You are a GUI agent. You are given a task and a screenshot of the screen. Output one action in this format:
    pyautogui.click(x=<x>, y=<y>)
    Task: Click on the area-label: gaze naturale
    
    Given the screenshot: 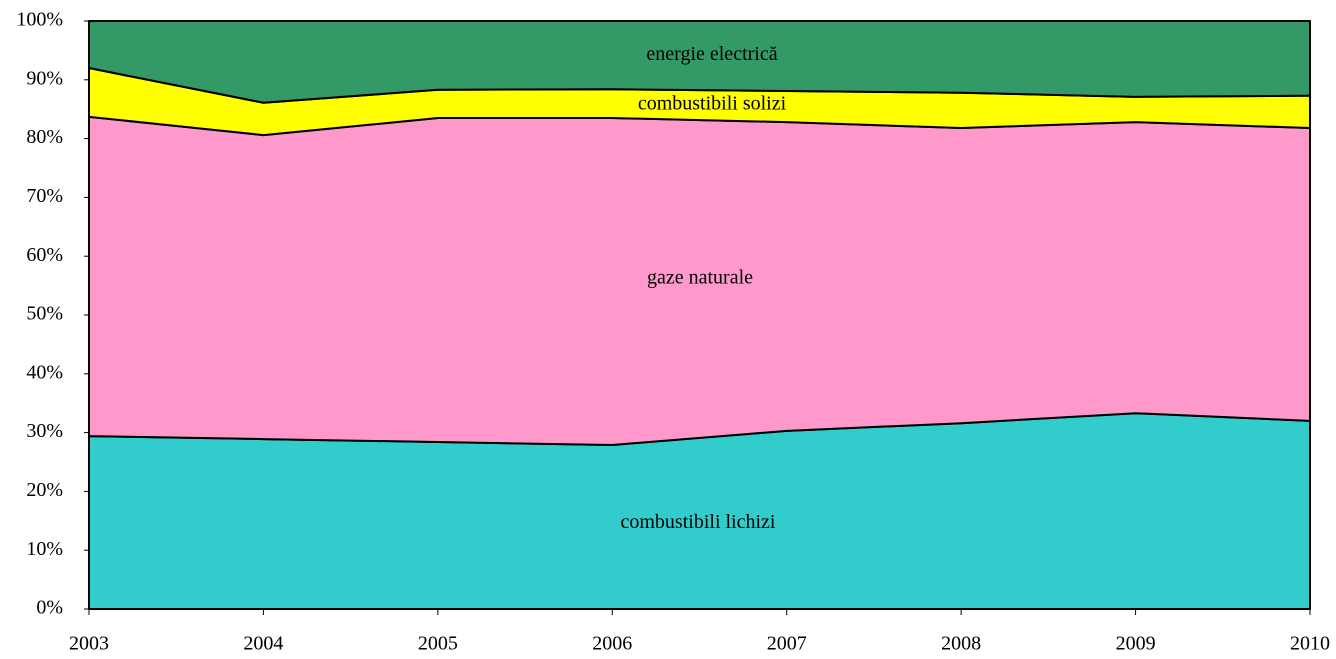 What is the action you would take?
    pyautogui.click(x=700, y=278)
    